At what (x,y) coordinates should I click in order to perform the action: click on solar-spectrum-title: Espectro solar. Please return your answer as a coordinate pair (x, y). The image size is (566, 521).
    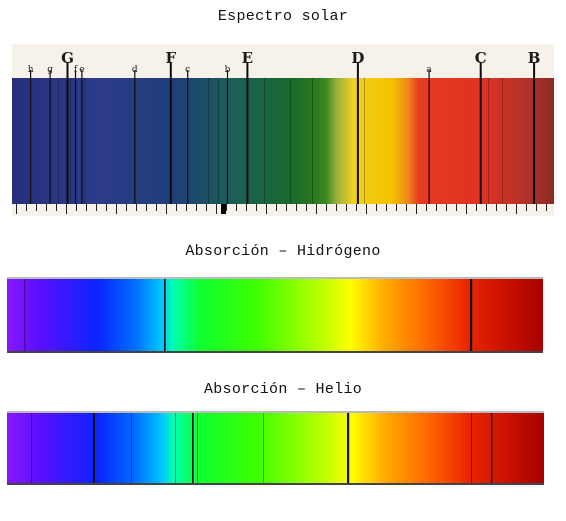
    Looking at the image, I should click on (283, 16).